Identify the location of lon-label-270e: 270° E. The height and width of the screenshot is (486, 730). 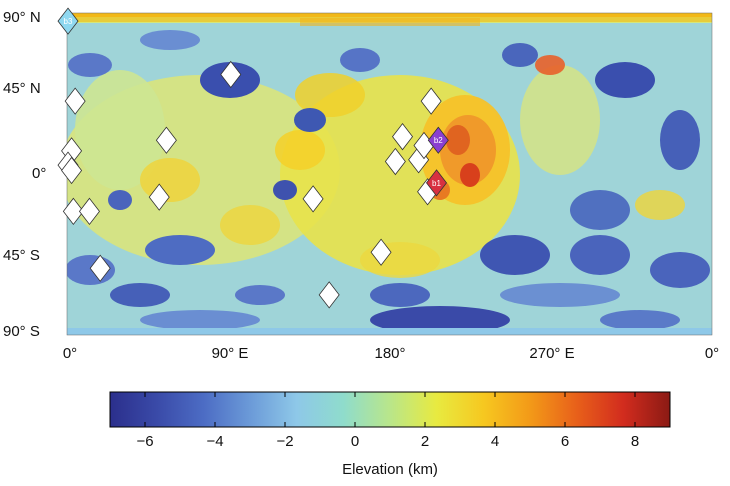
(552, 353).